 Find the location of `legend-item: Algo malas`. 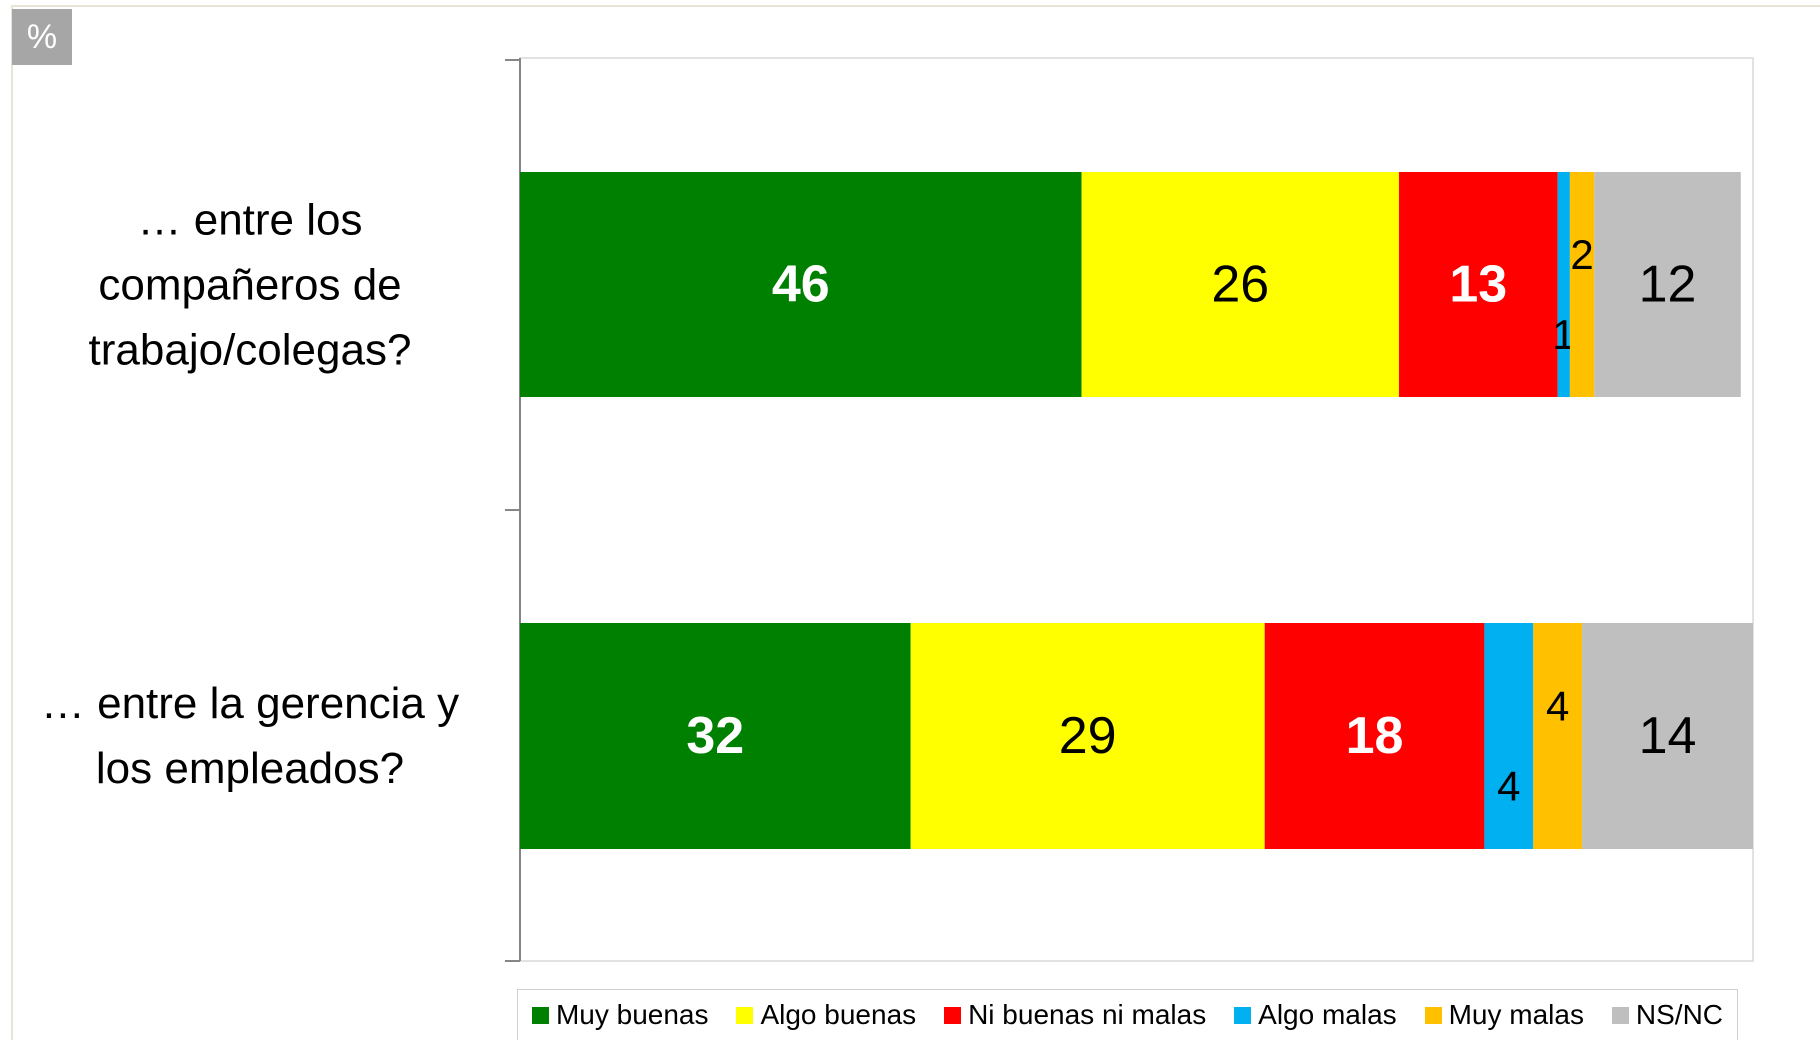

legend-item: Algo malas is located at coordinates (1315, 1015).